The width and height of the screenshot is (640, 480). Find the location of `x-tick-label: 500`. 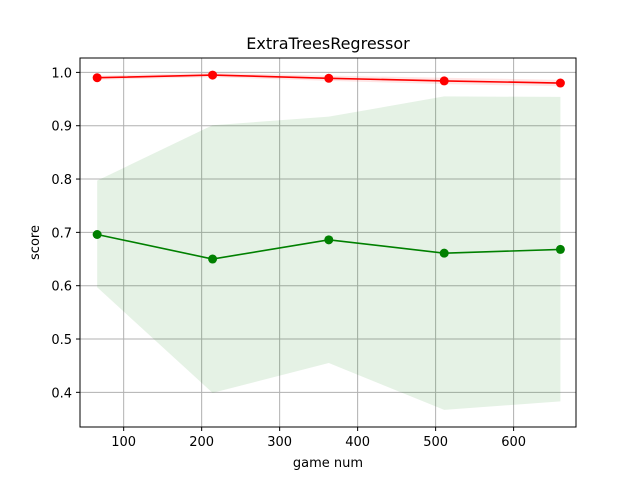

x-tick-label: 500 is located at coordinates (435, 442).